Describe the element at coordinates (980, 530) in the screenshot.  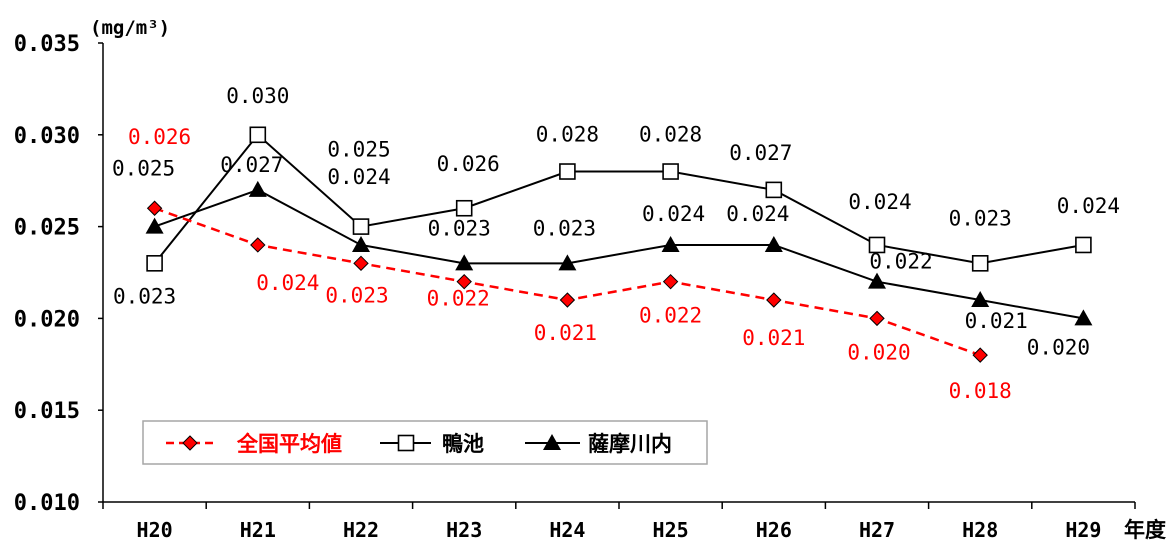
I see `x-tick-label: H28` at that location.